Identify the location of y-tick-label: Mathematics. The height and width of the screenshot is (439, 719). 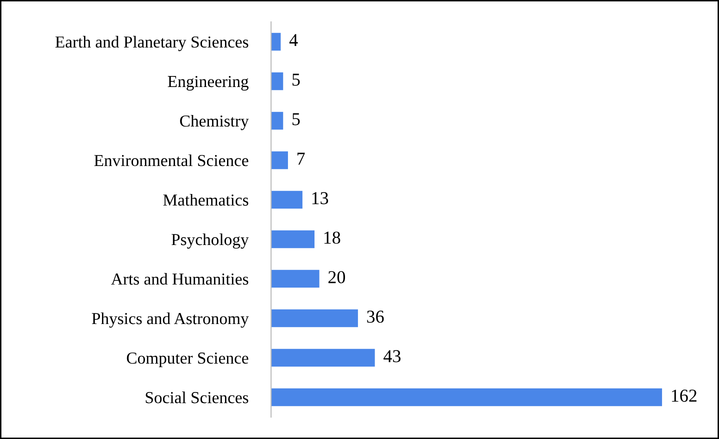
(205, 200).